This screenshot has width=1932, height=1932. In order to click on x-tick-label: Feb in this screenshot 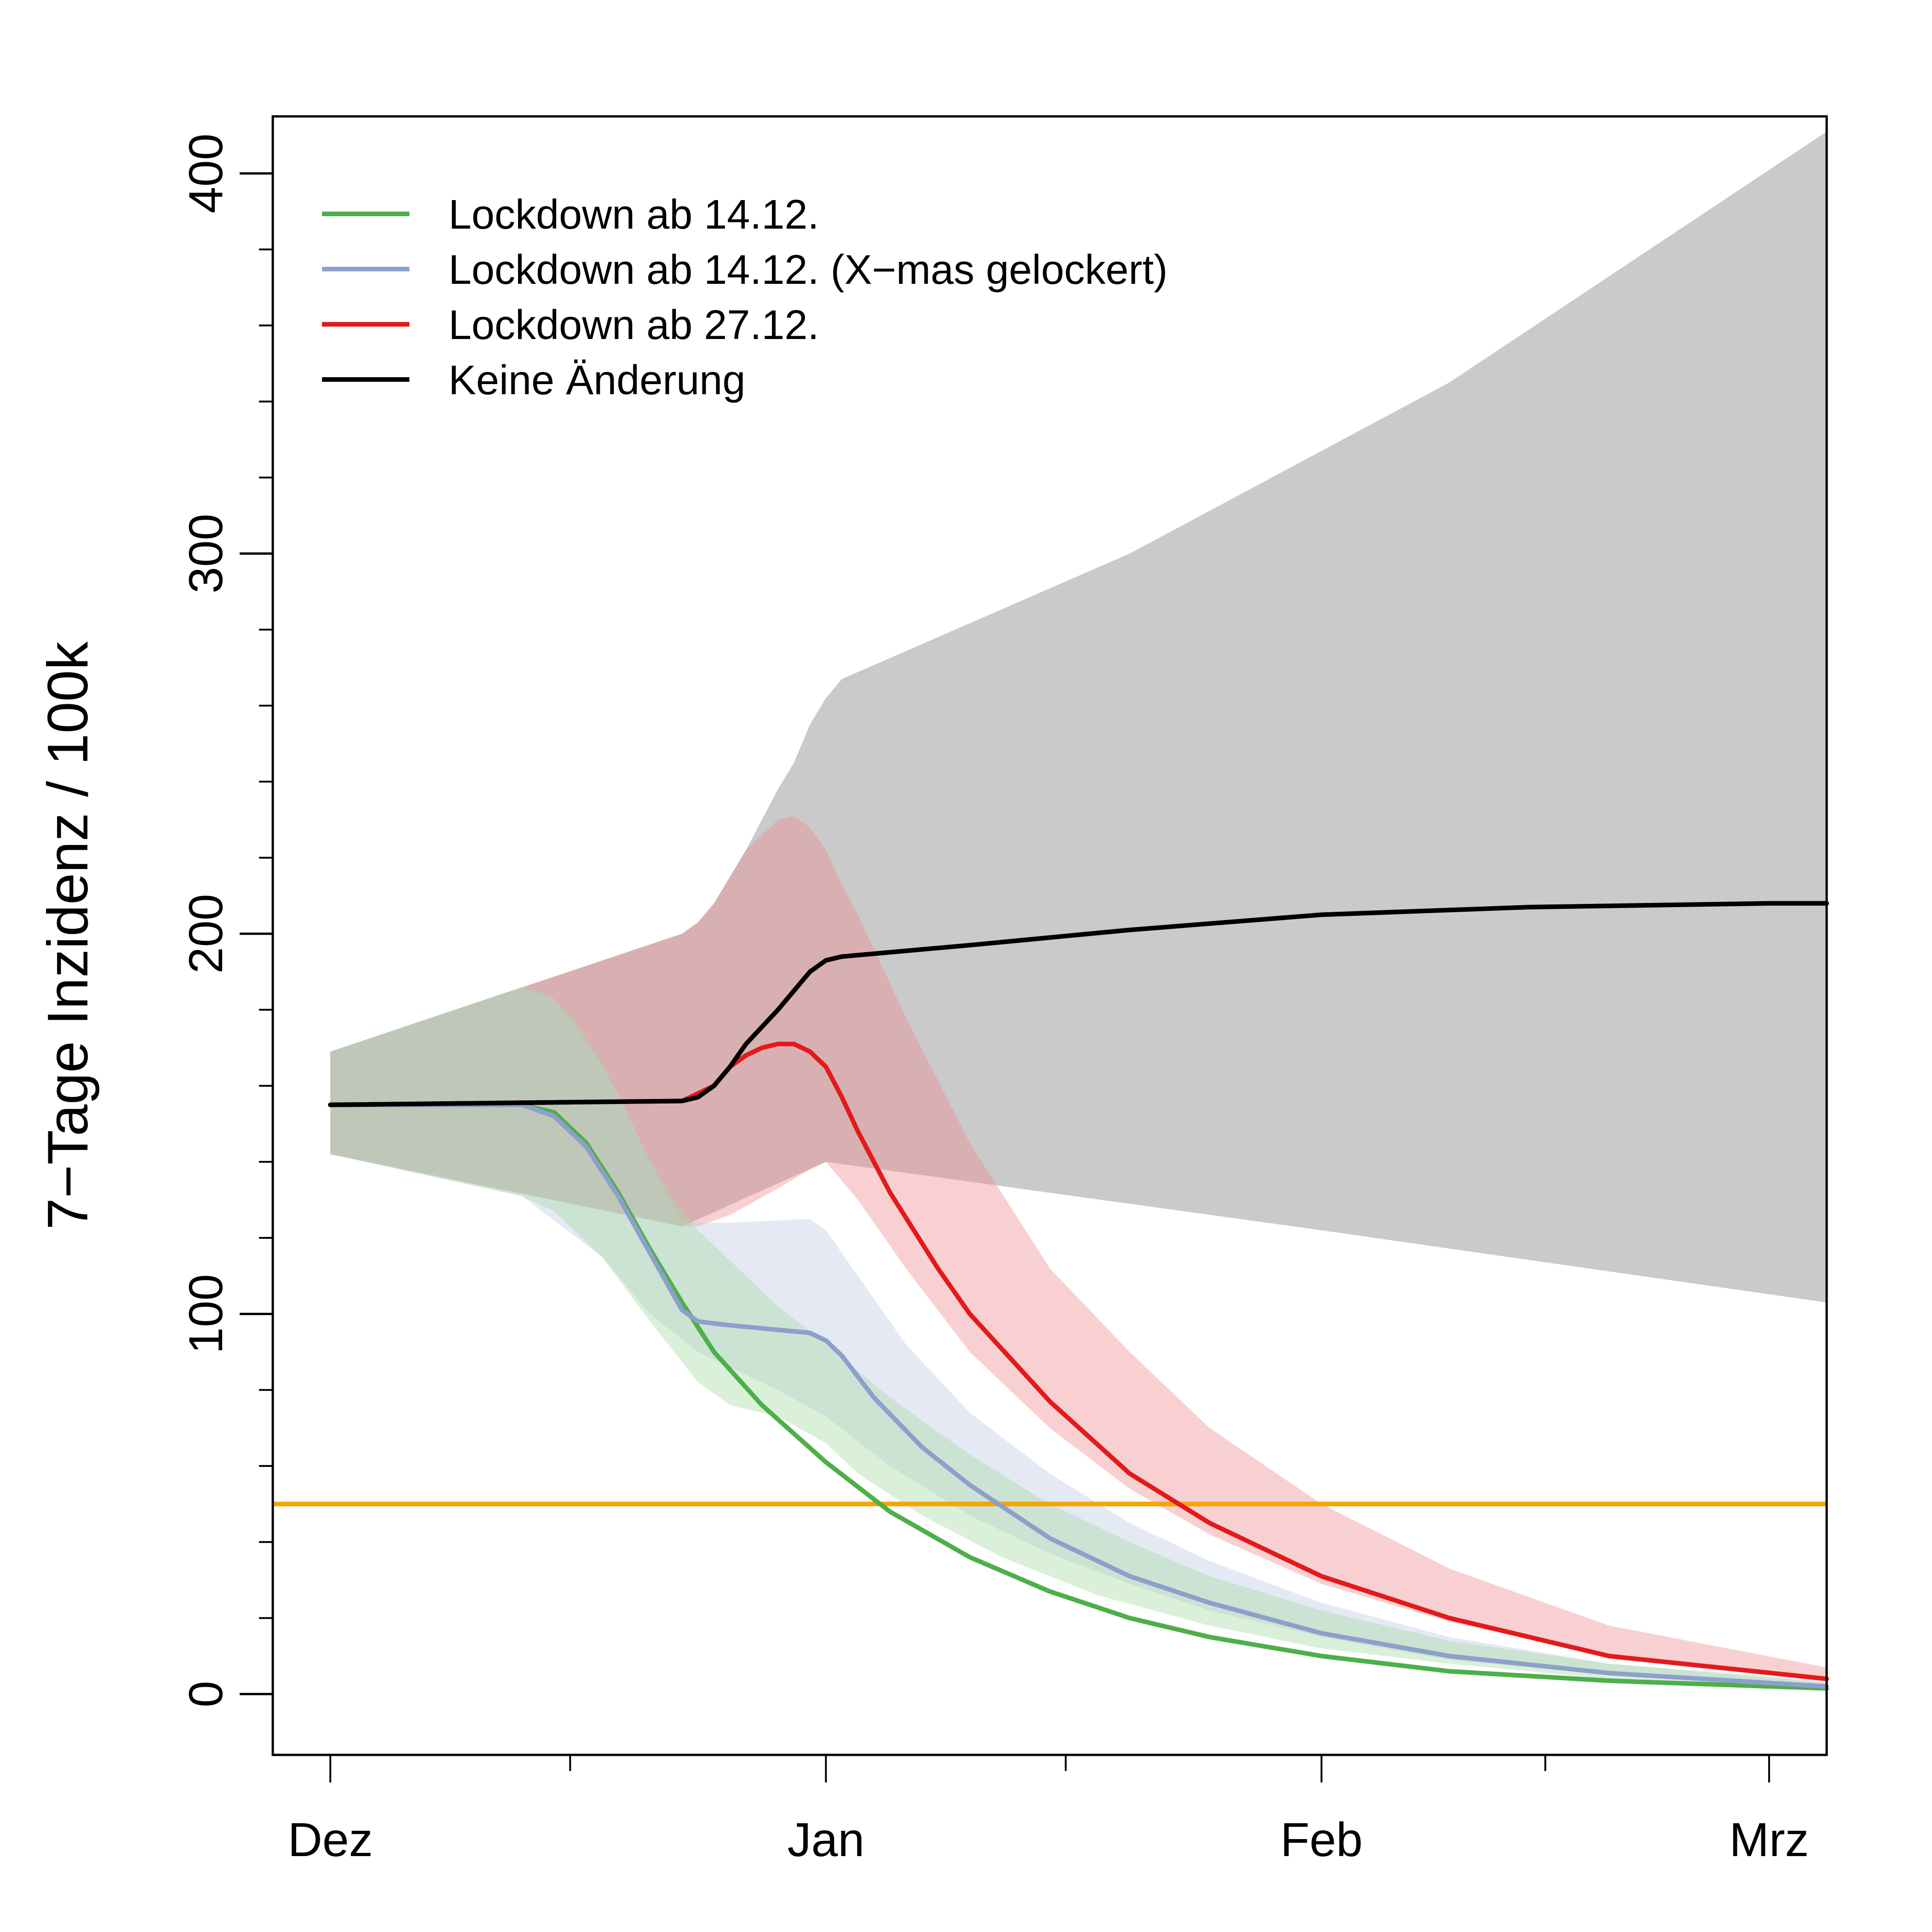, I will do `click(1321, 1840)`.